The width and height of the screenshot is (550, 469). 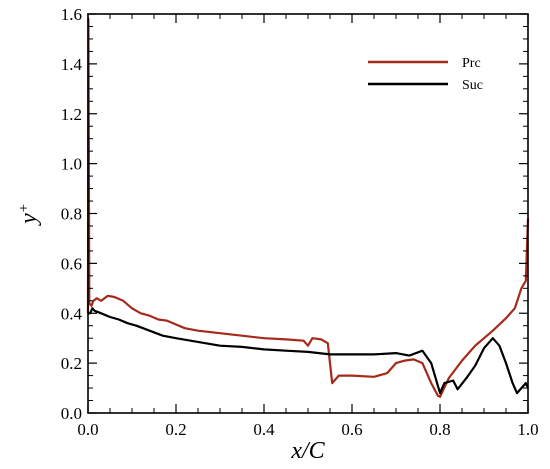 What do you see at coordinates (71, 164) in the screenshot?
I see `y-tick-label: 1.0` at bounding box center [71, 164].